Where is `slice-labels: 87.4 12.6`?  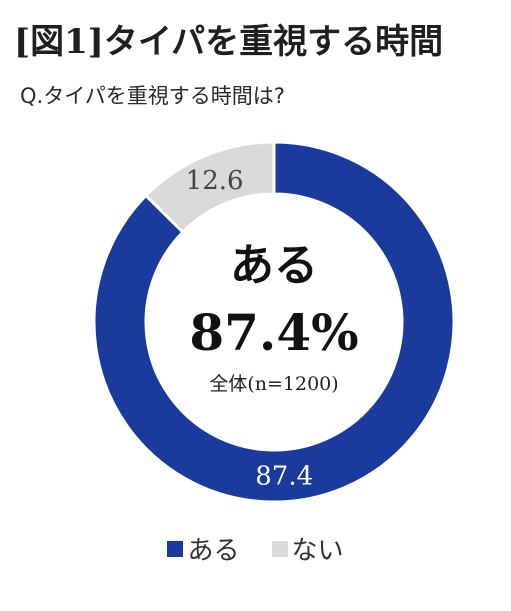 slice-labels: 87.4 12.6 is located at coordinates (249, 329).